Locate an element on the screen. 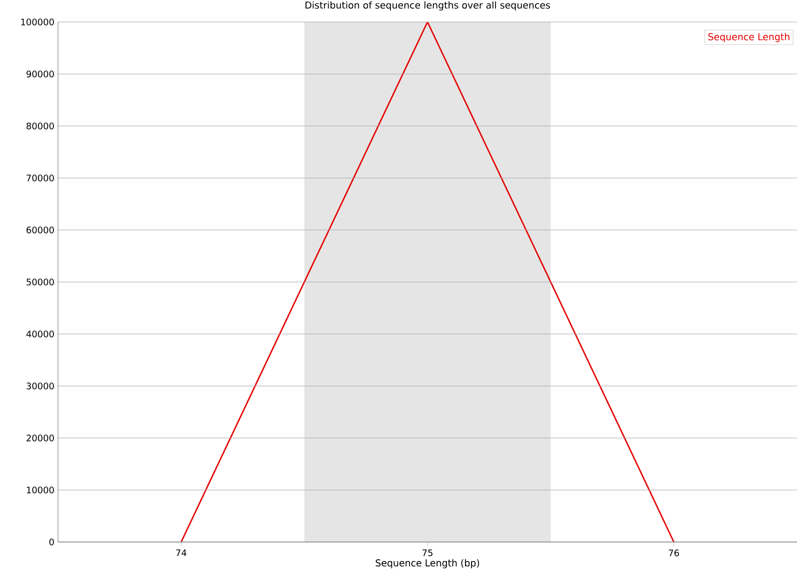  y-tick-label: 40000 is located at coordinates (40, 334).